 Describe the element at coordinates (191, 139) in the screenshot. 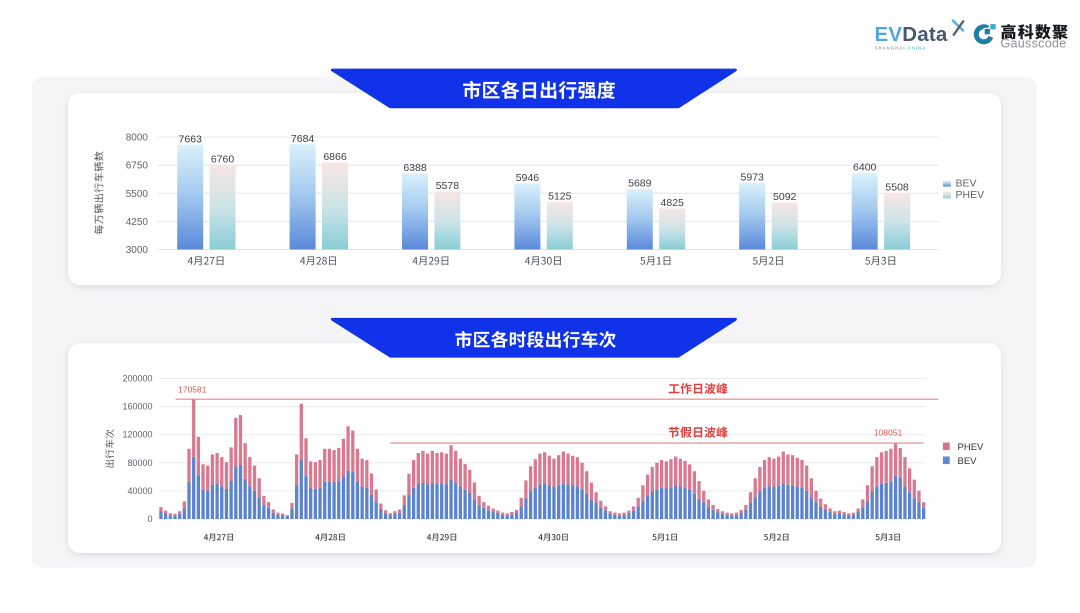

I see `svg-text: 7663` at that location.